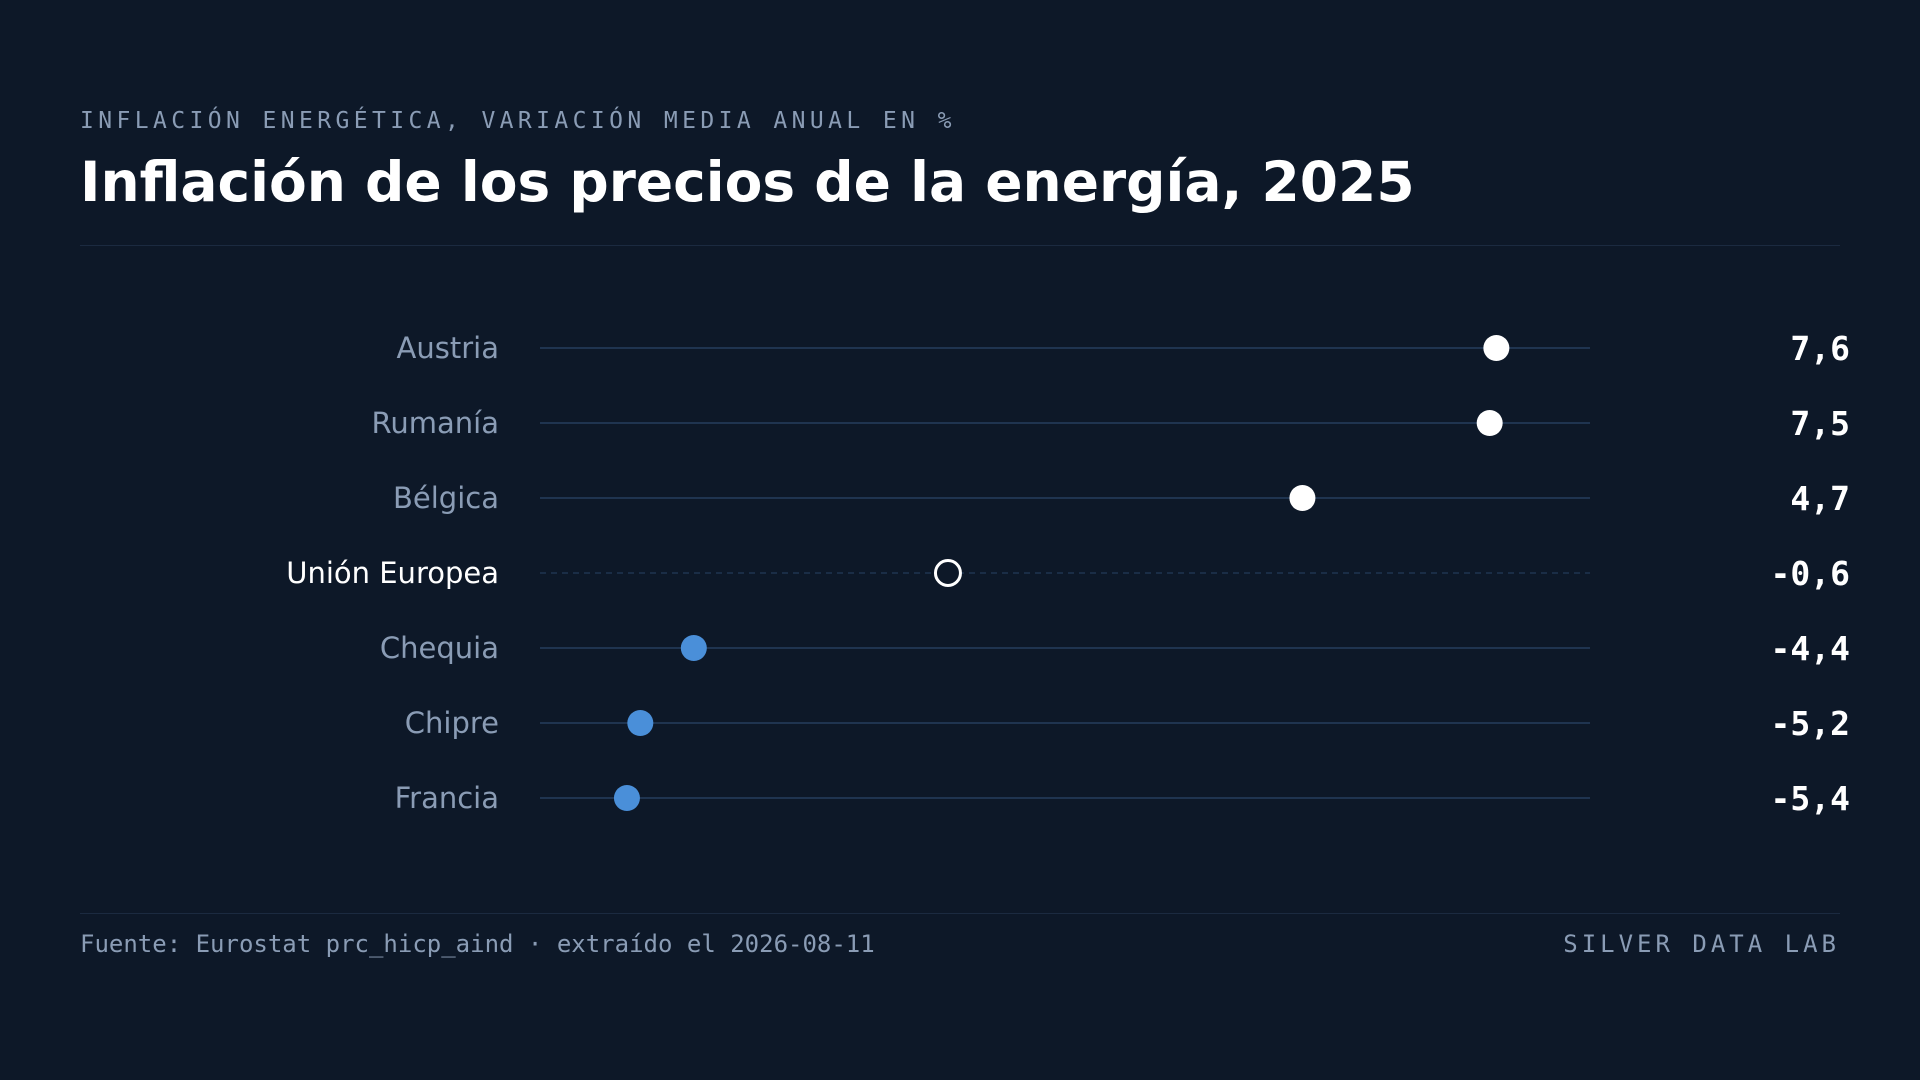  What do you see at coordinates (448, 348) in the screenshot?
I see `category-label: Austria` at bounding box center [448, 348].